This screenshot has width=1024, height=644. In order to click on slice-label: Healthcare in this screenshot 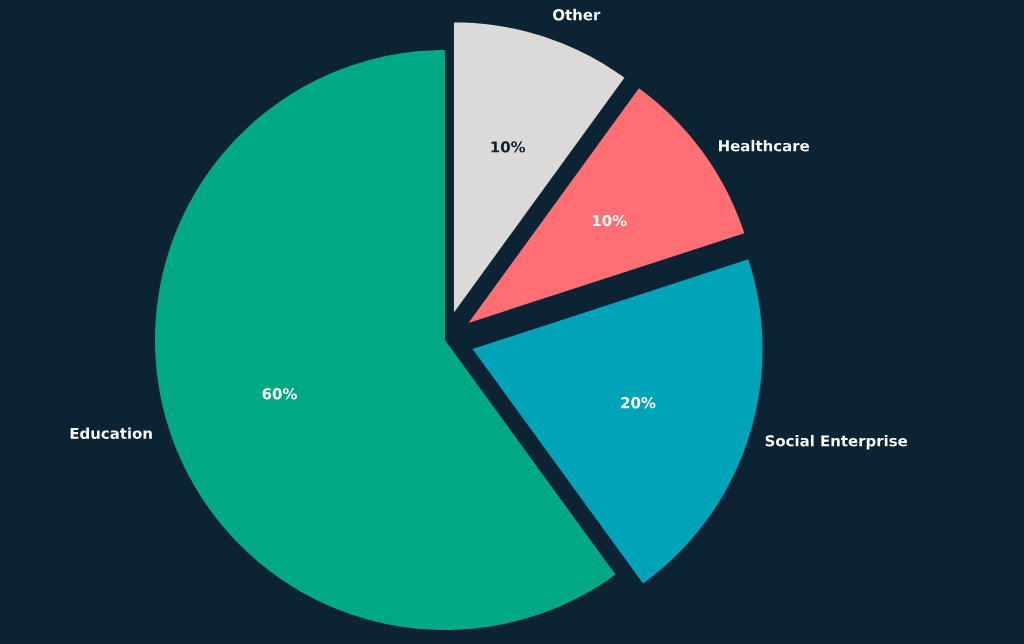, I will do `click(764, 145)`.